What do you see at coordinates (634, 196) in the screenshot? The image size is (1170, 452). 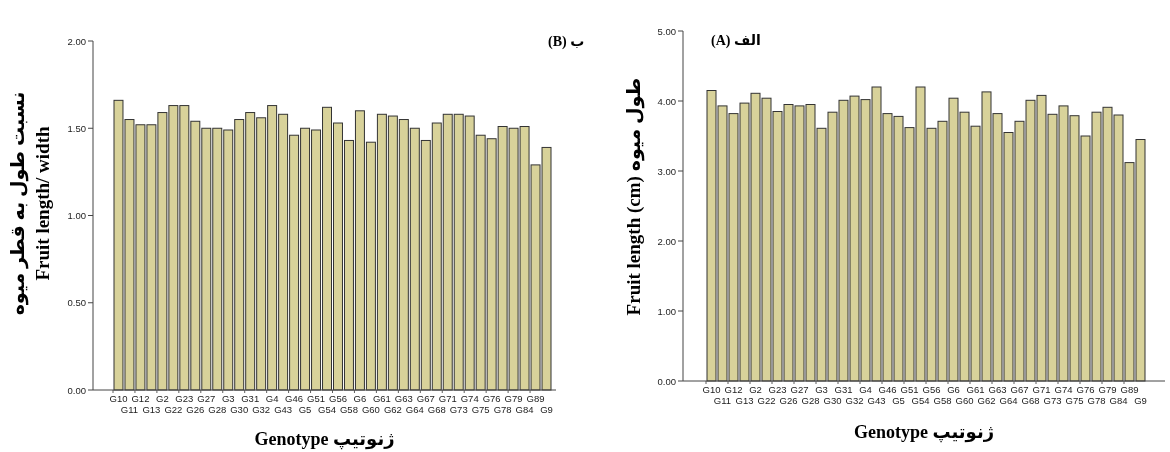 I see `y-axis-title: Fruit length (cm) طول میوه` at bounding box center [634, 196].